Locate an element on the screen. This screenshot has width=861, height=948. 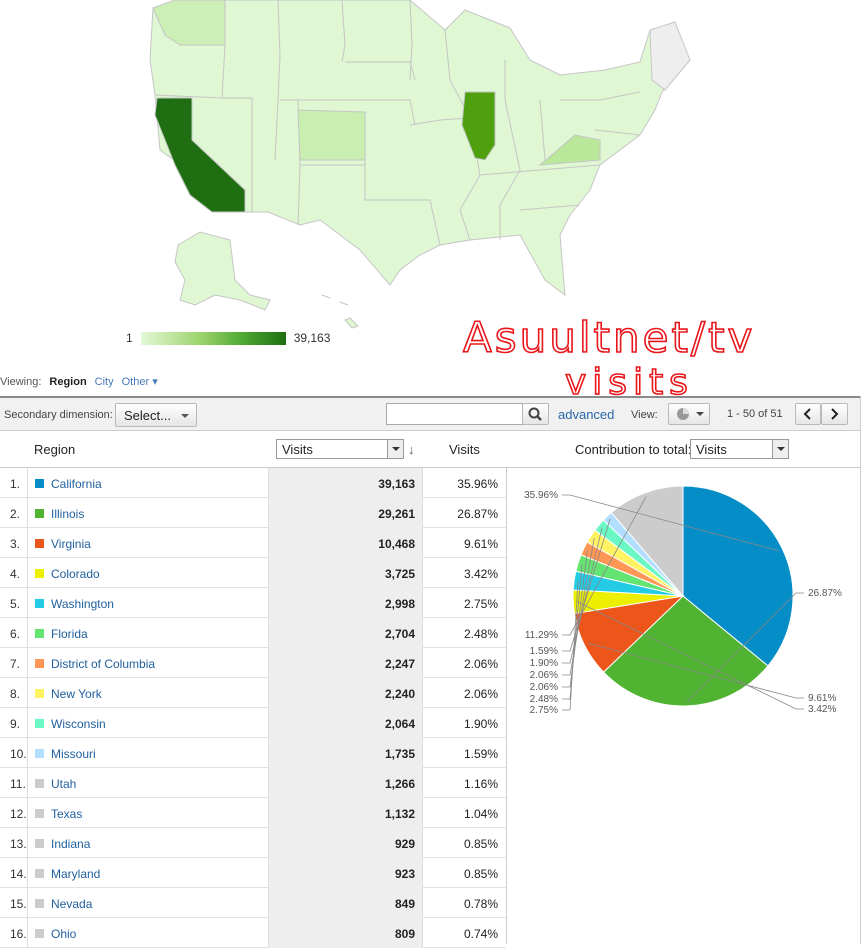
visits-value: 2,247 is located at coordinates (345, 663).